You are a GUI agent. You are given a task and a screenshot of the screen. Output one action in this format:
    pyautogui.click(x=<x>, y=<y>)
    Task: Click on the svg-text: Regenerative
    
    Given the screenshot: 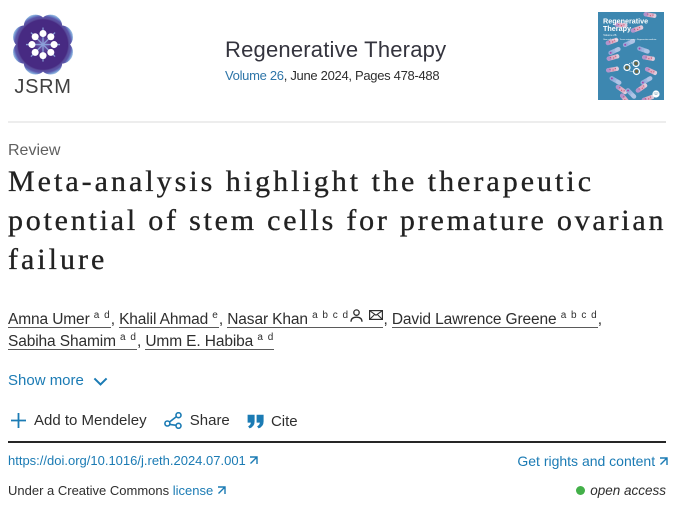 What is the action you would take?
    pyautogui.click(x=625, y=21)
    